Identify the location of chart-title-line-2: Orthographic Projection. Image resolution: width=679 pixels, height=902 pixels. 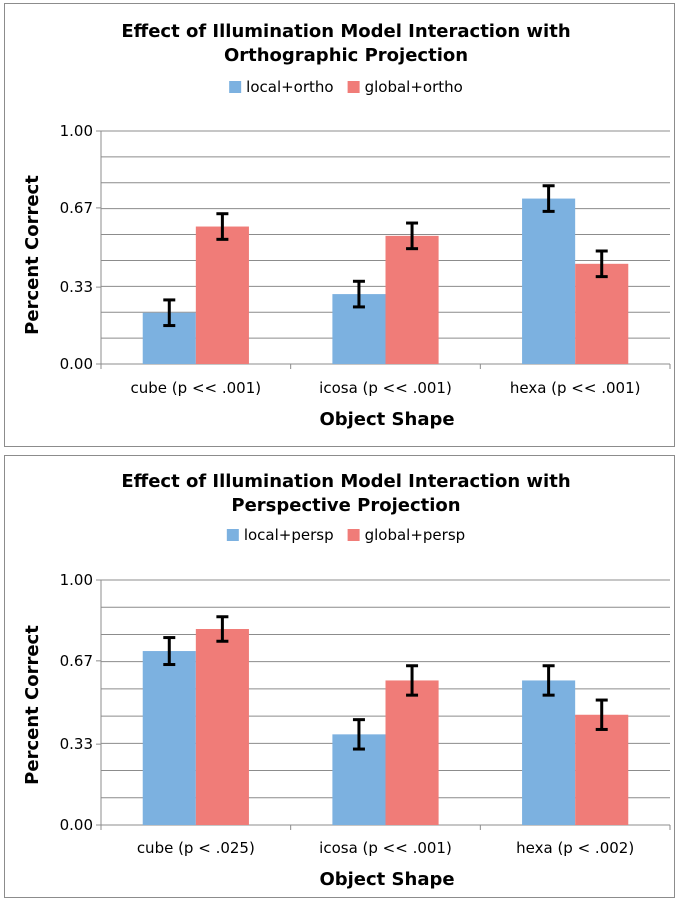
(346, 55).